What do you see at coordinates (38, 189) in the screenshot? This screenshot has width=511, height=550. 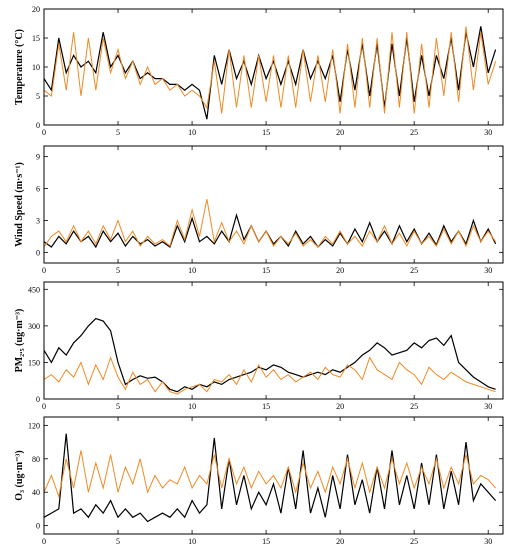 I see `y-tick-label: 6` at bounding box center [38, 189].